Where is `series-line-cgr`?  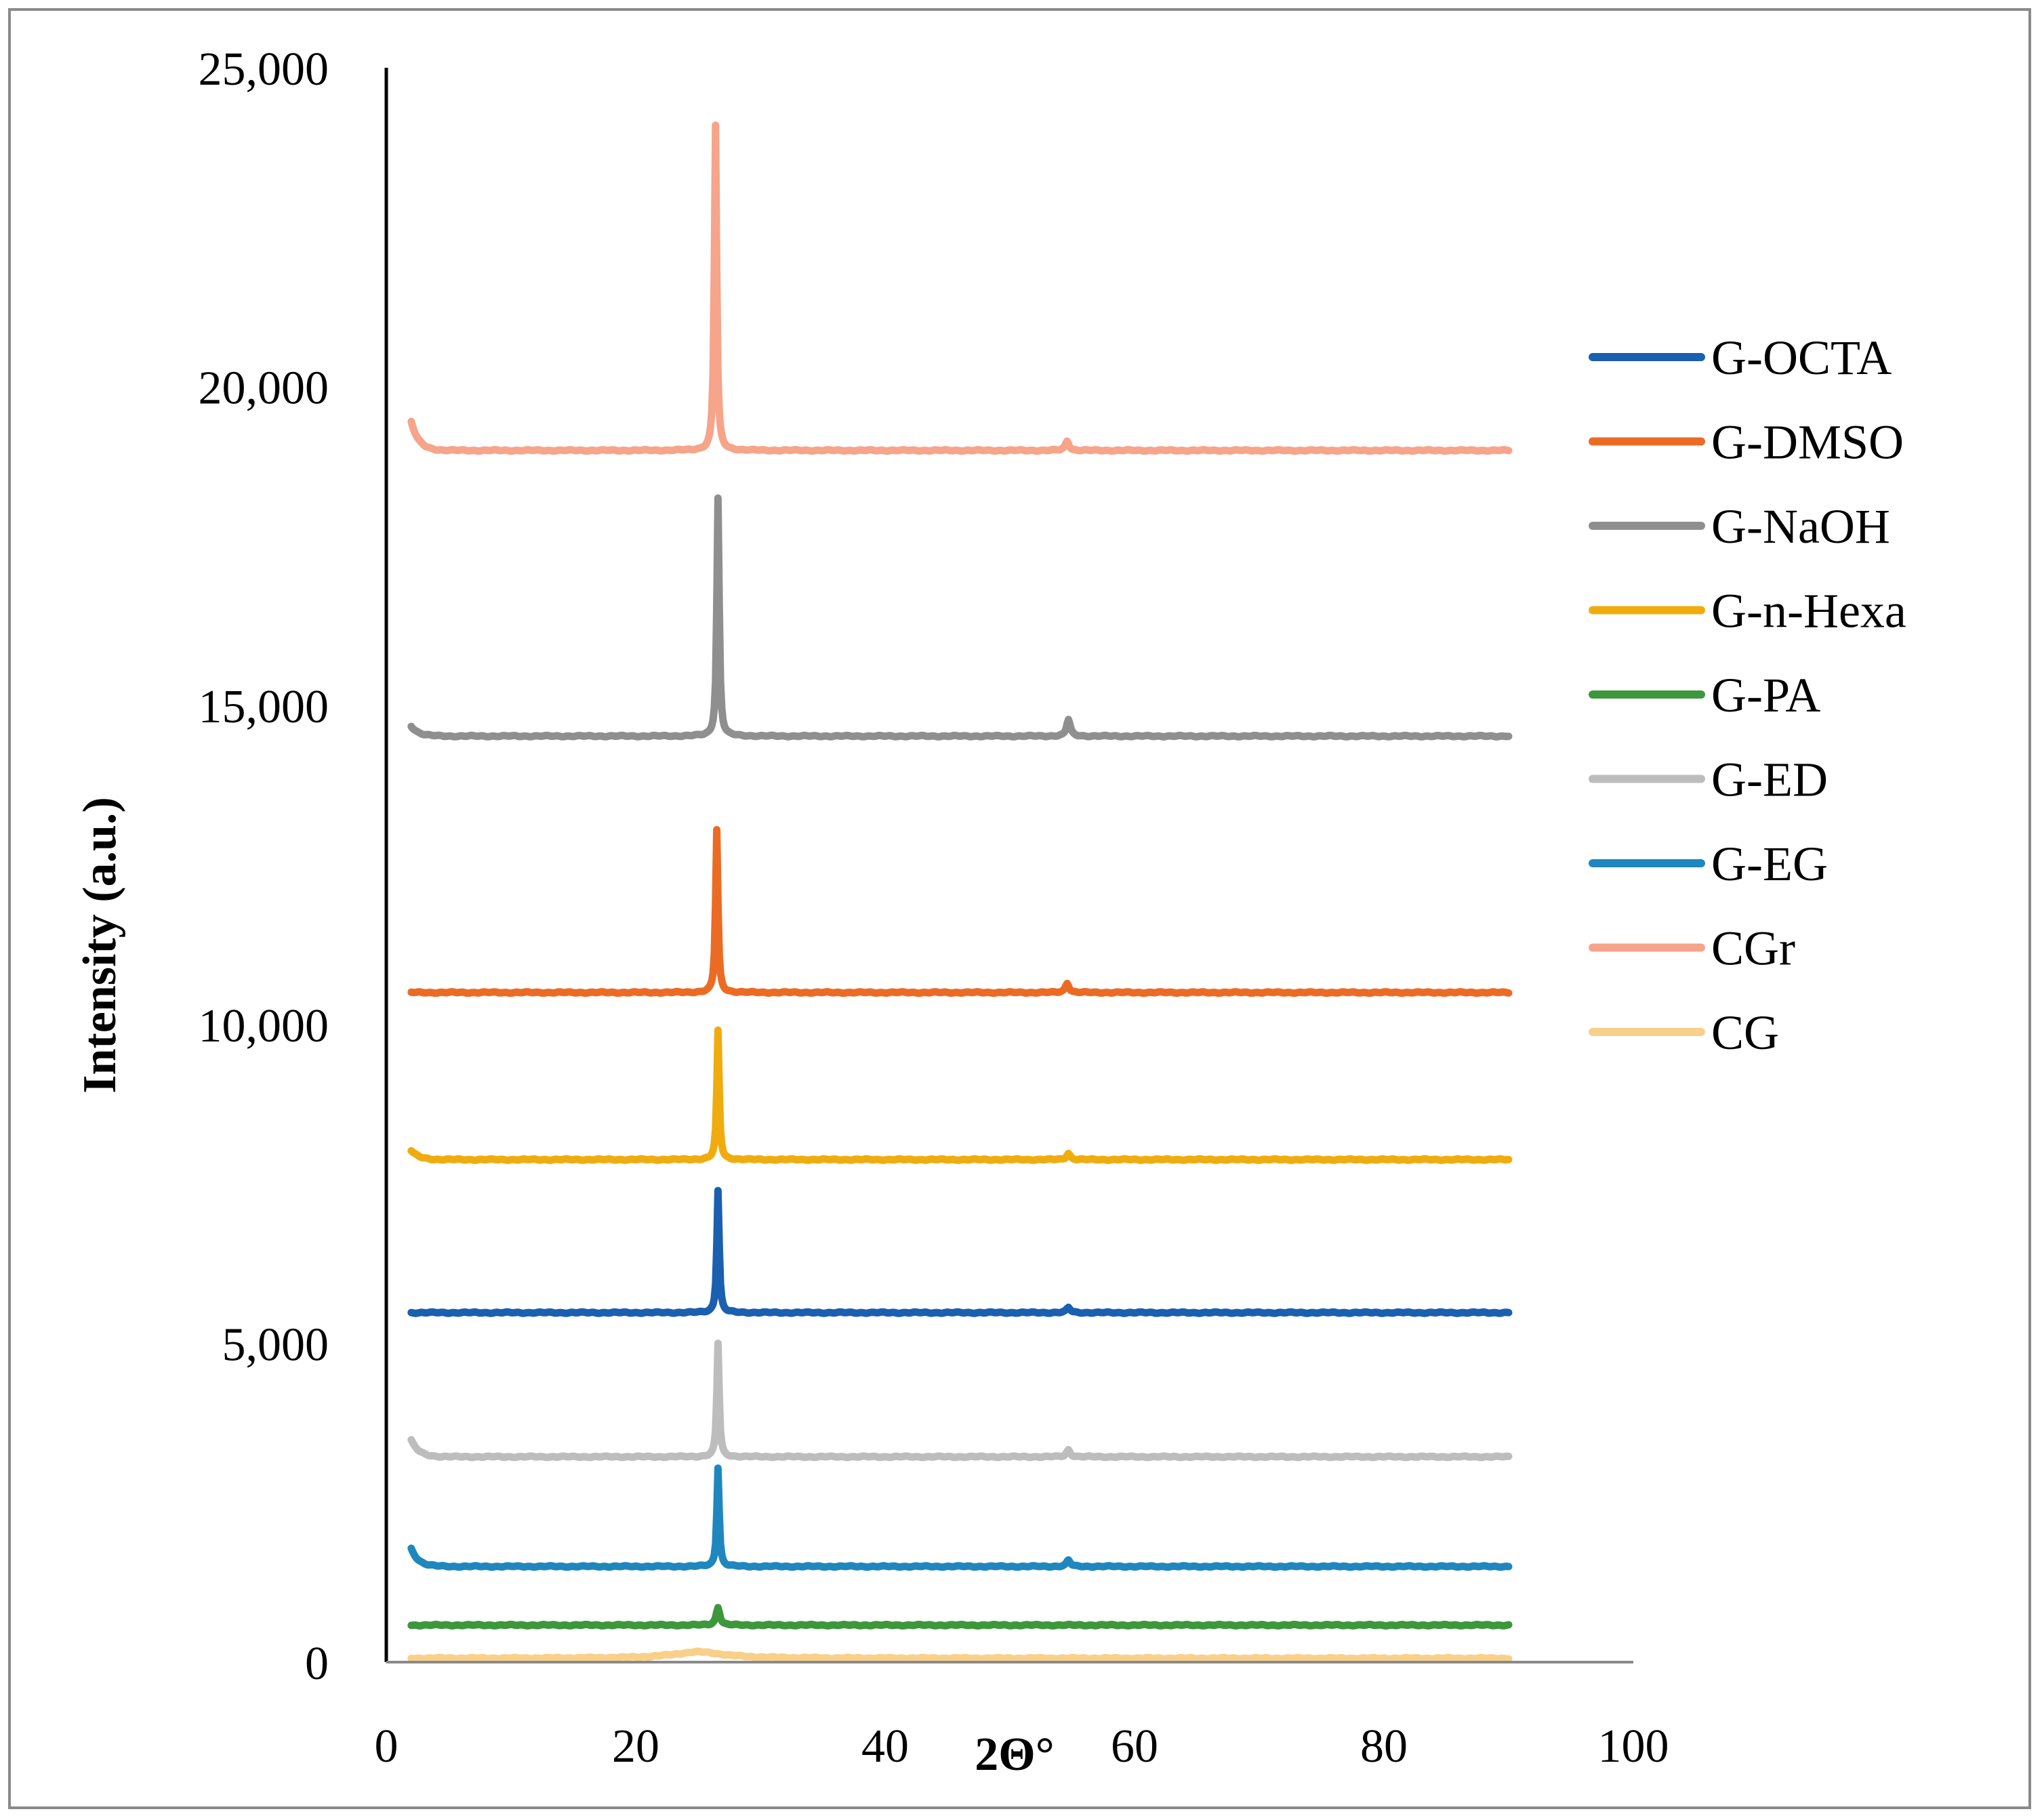 series-line-cgr is located at coordinates (960, 288).